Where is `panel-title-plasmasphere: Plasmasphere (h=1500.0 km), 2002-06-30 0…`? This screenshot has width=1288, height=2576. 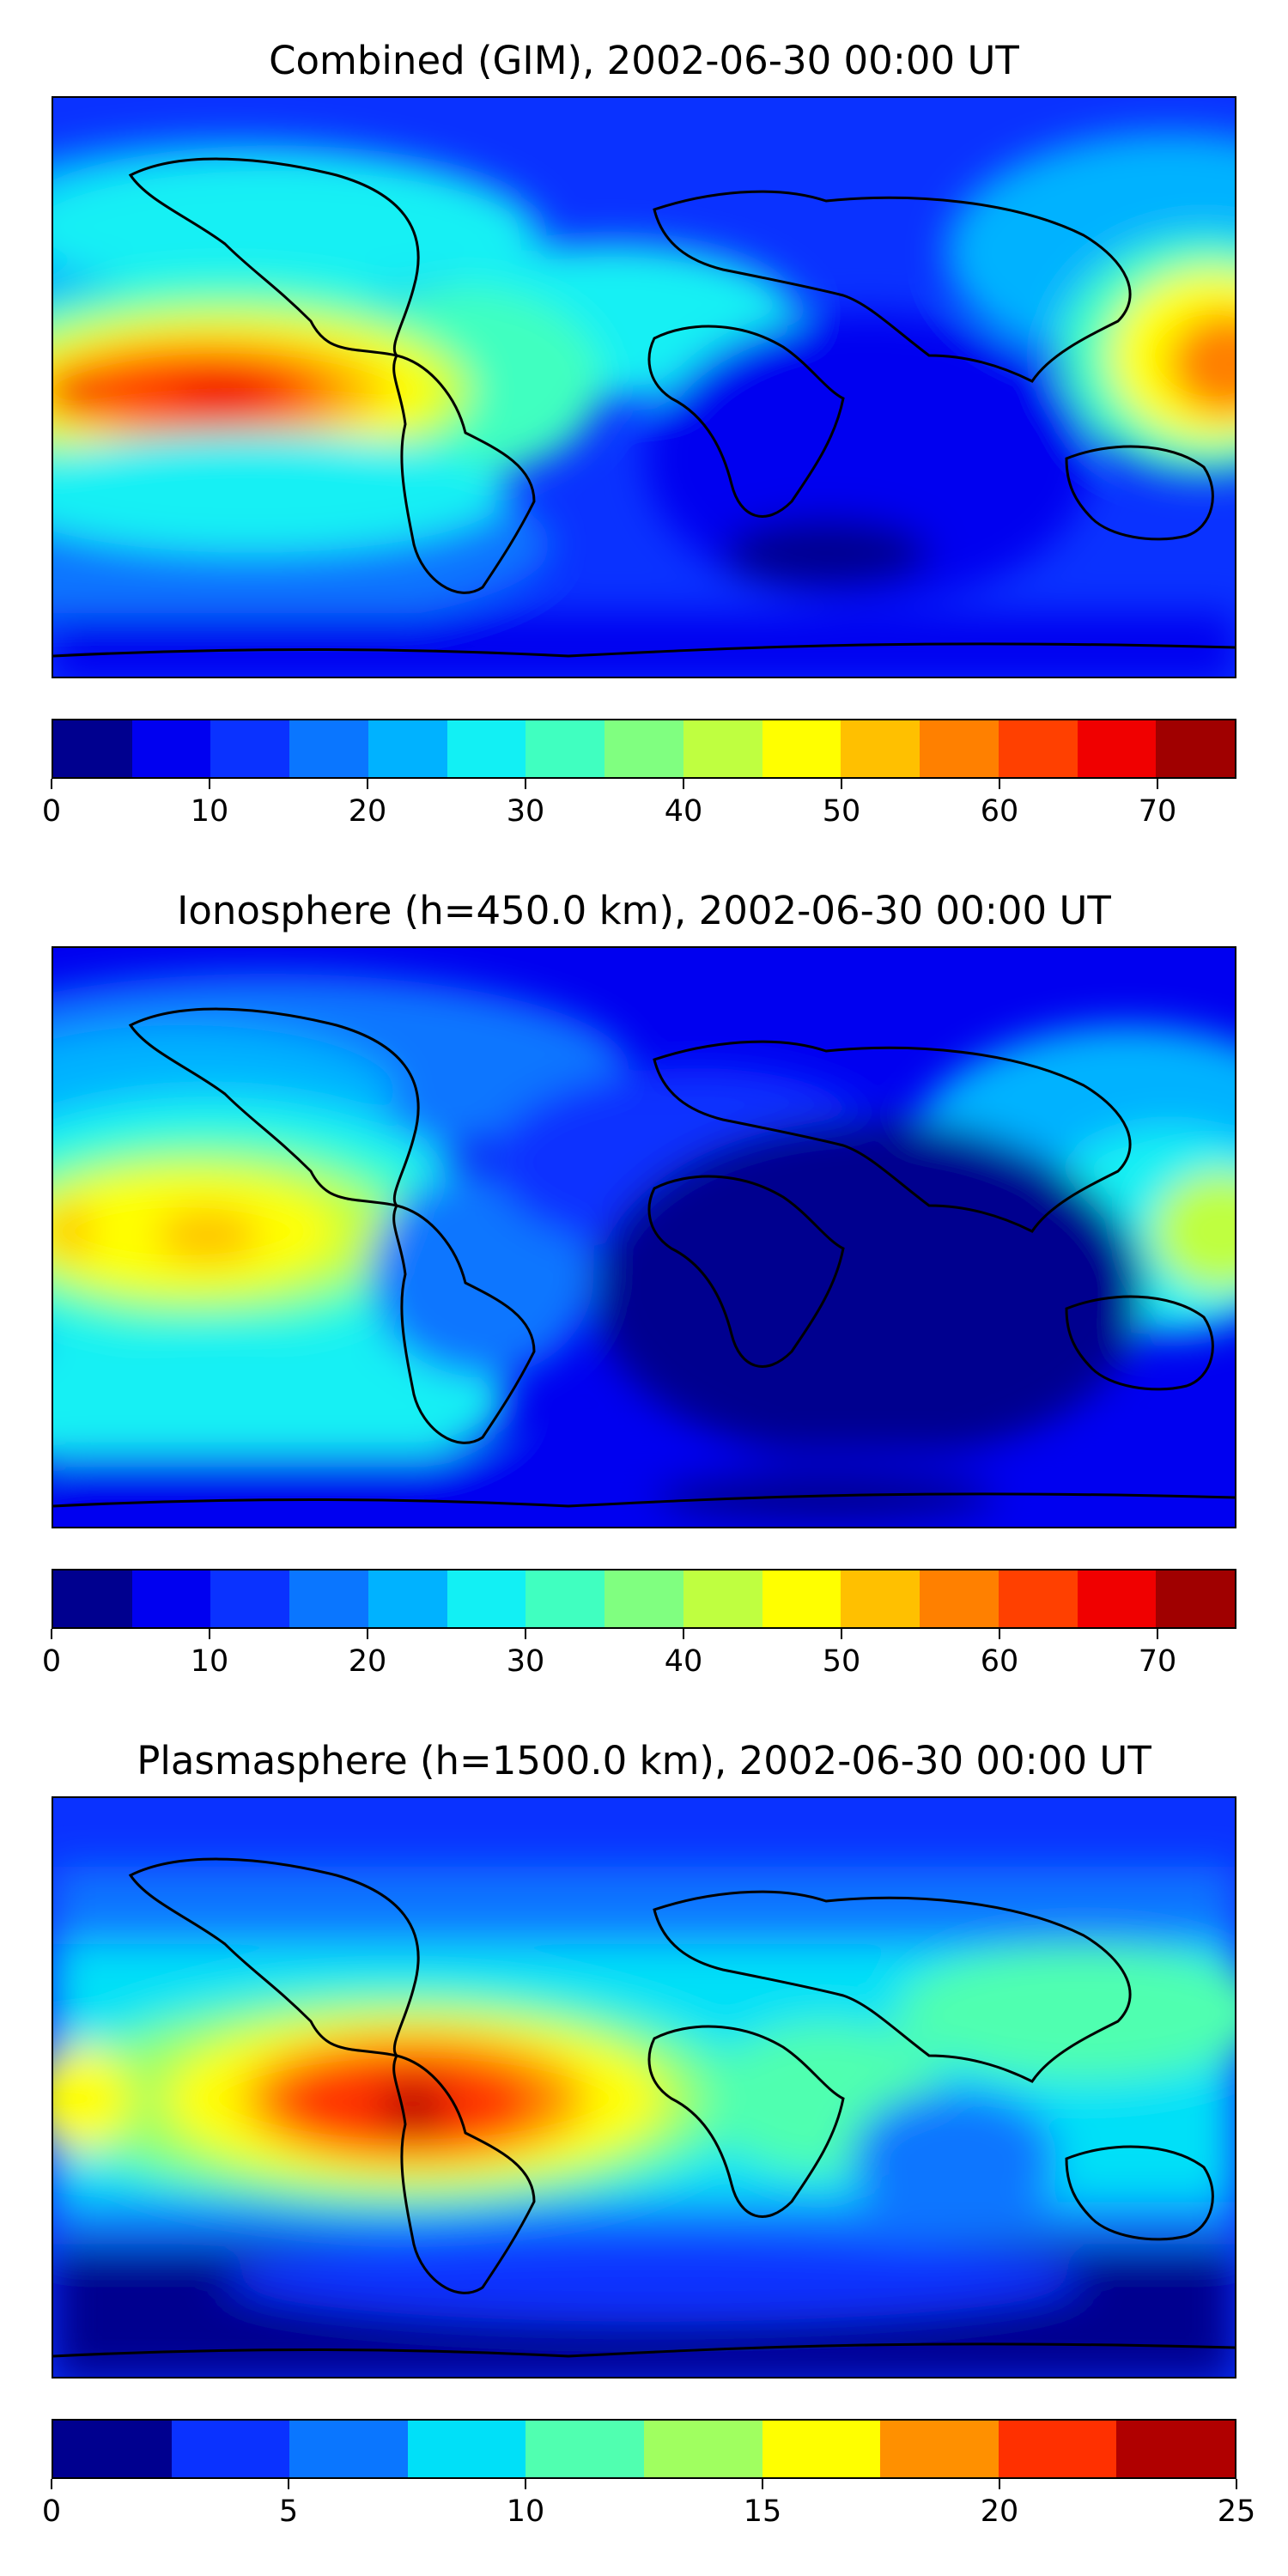 panel-title-plasmasphere: Plasmasphere (h=1500.0 km), 2002-06-30 0… is located at coordinates (644, 1761).